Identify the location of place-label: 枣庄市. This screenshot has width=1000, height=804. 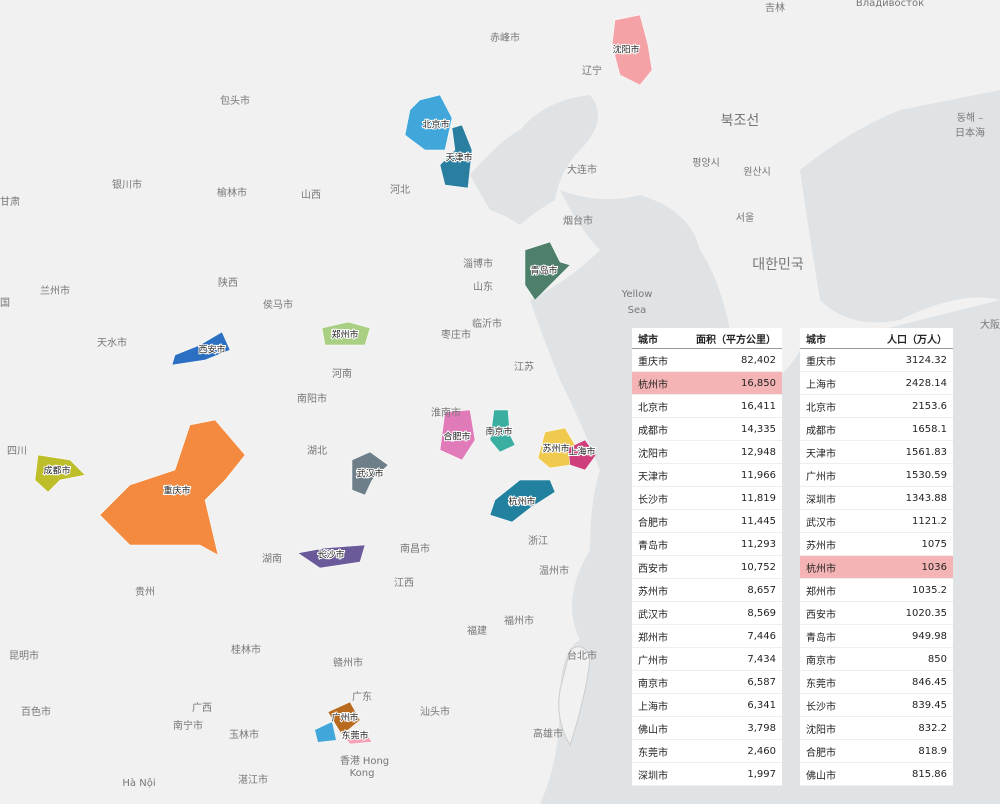
(456, 334).